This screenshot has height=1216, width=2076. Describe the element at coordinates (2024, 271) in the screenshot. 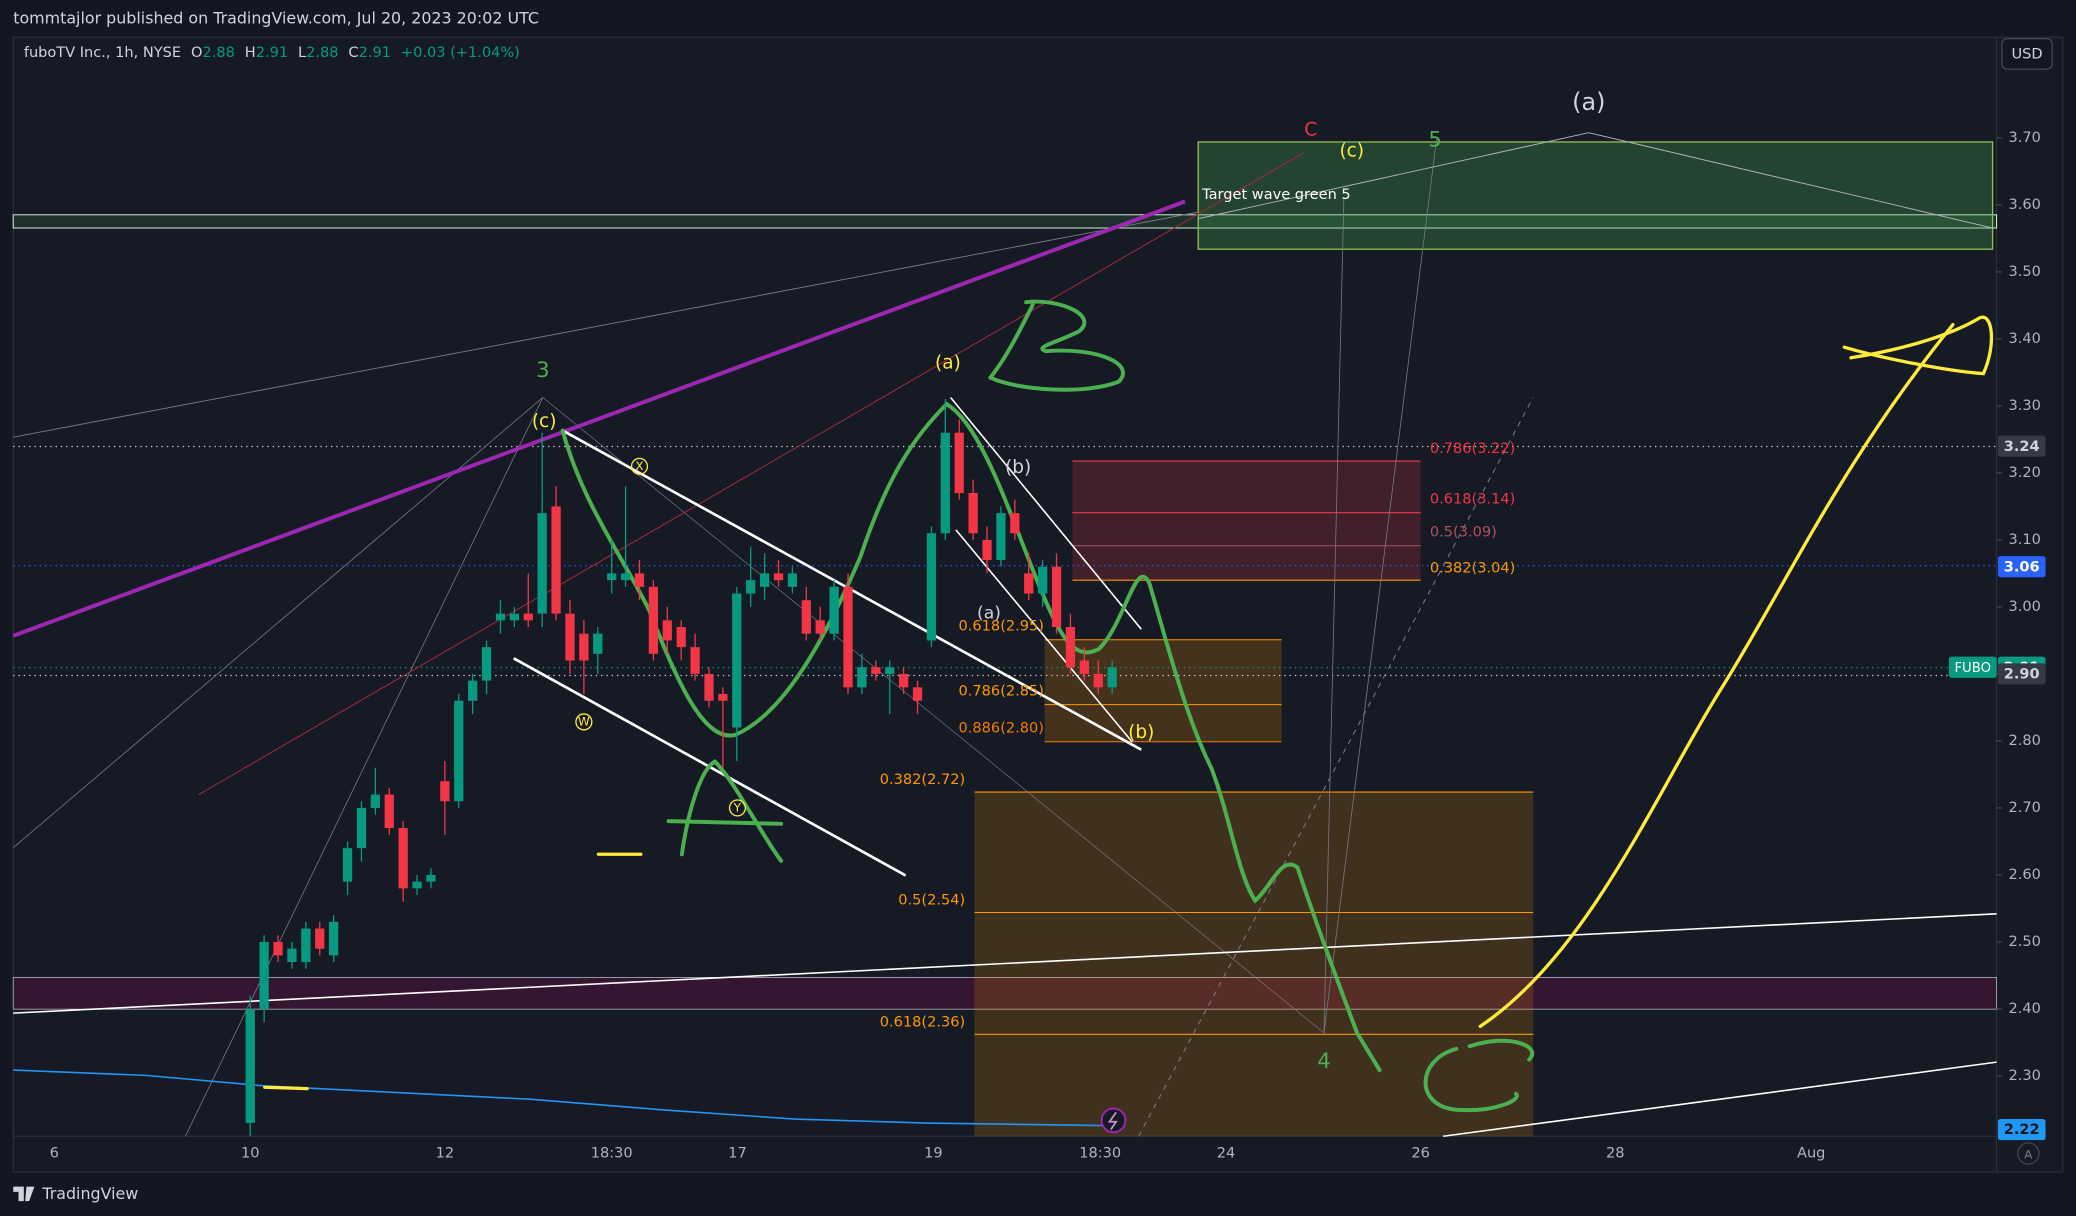

I see `y-tick-label: 3.50` at that location.